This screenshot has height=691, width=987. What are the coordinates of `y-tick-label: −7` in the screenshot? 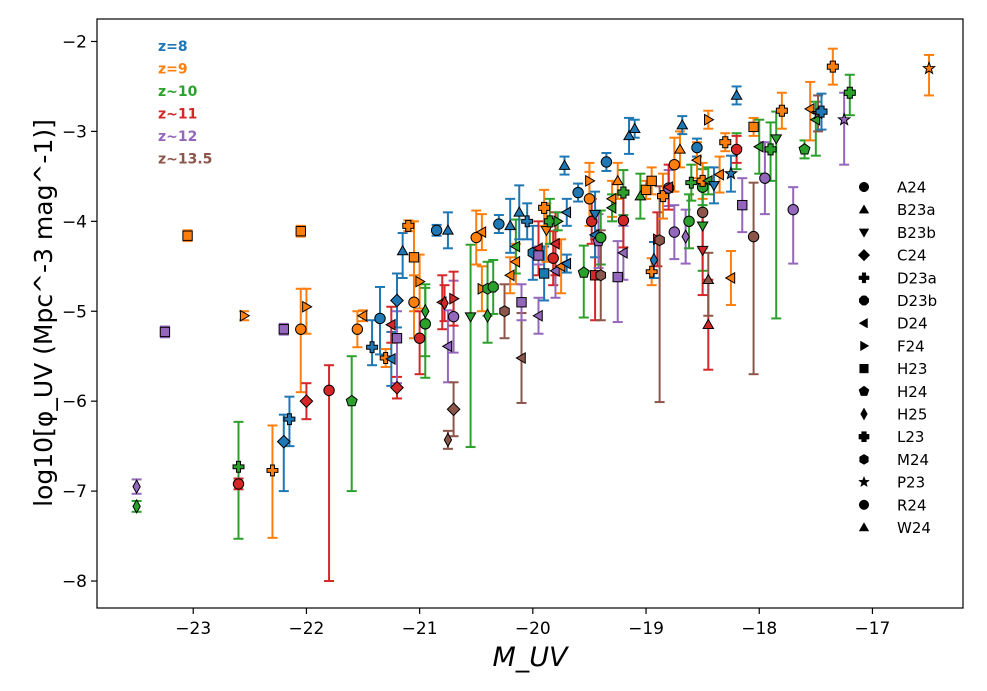 It's located at (74, 492).